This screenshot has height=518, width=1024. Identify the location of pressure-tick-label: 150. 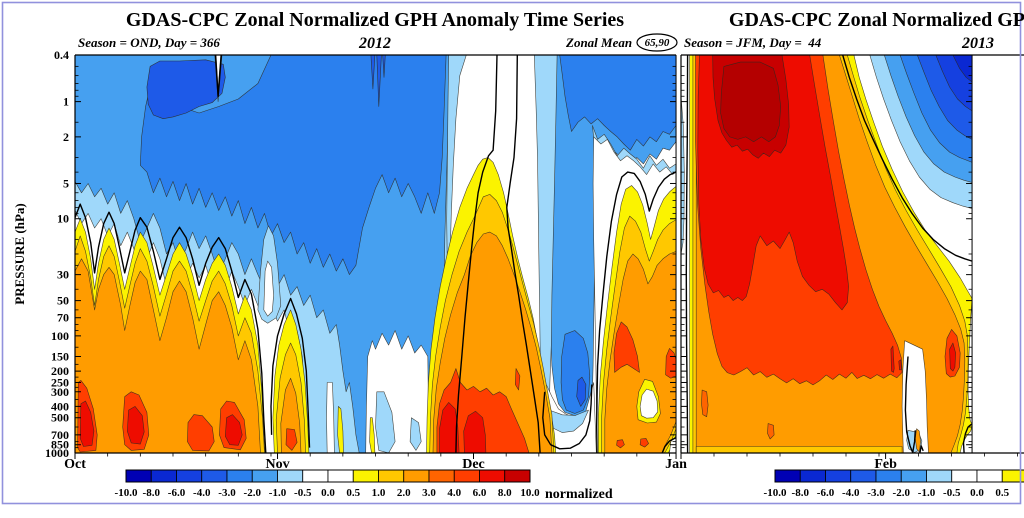
(60, 356).